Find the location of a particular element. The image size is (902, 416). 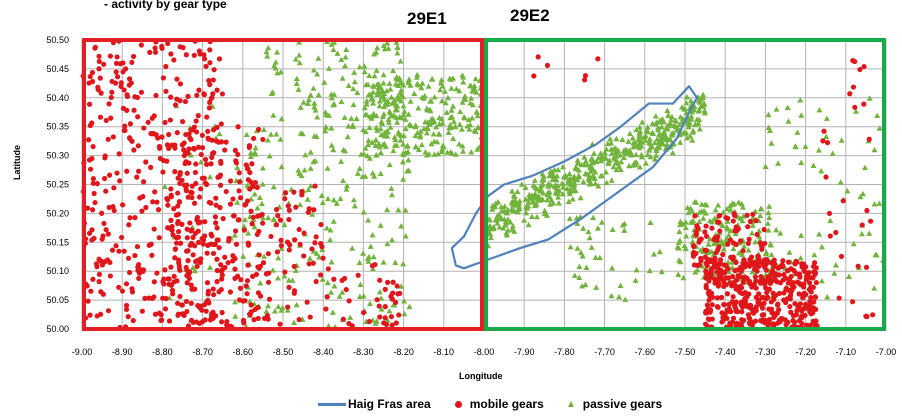

haig-fras-line is located at coordinates (574, 177).